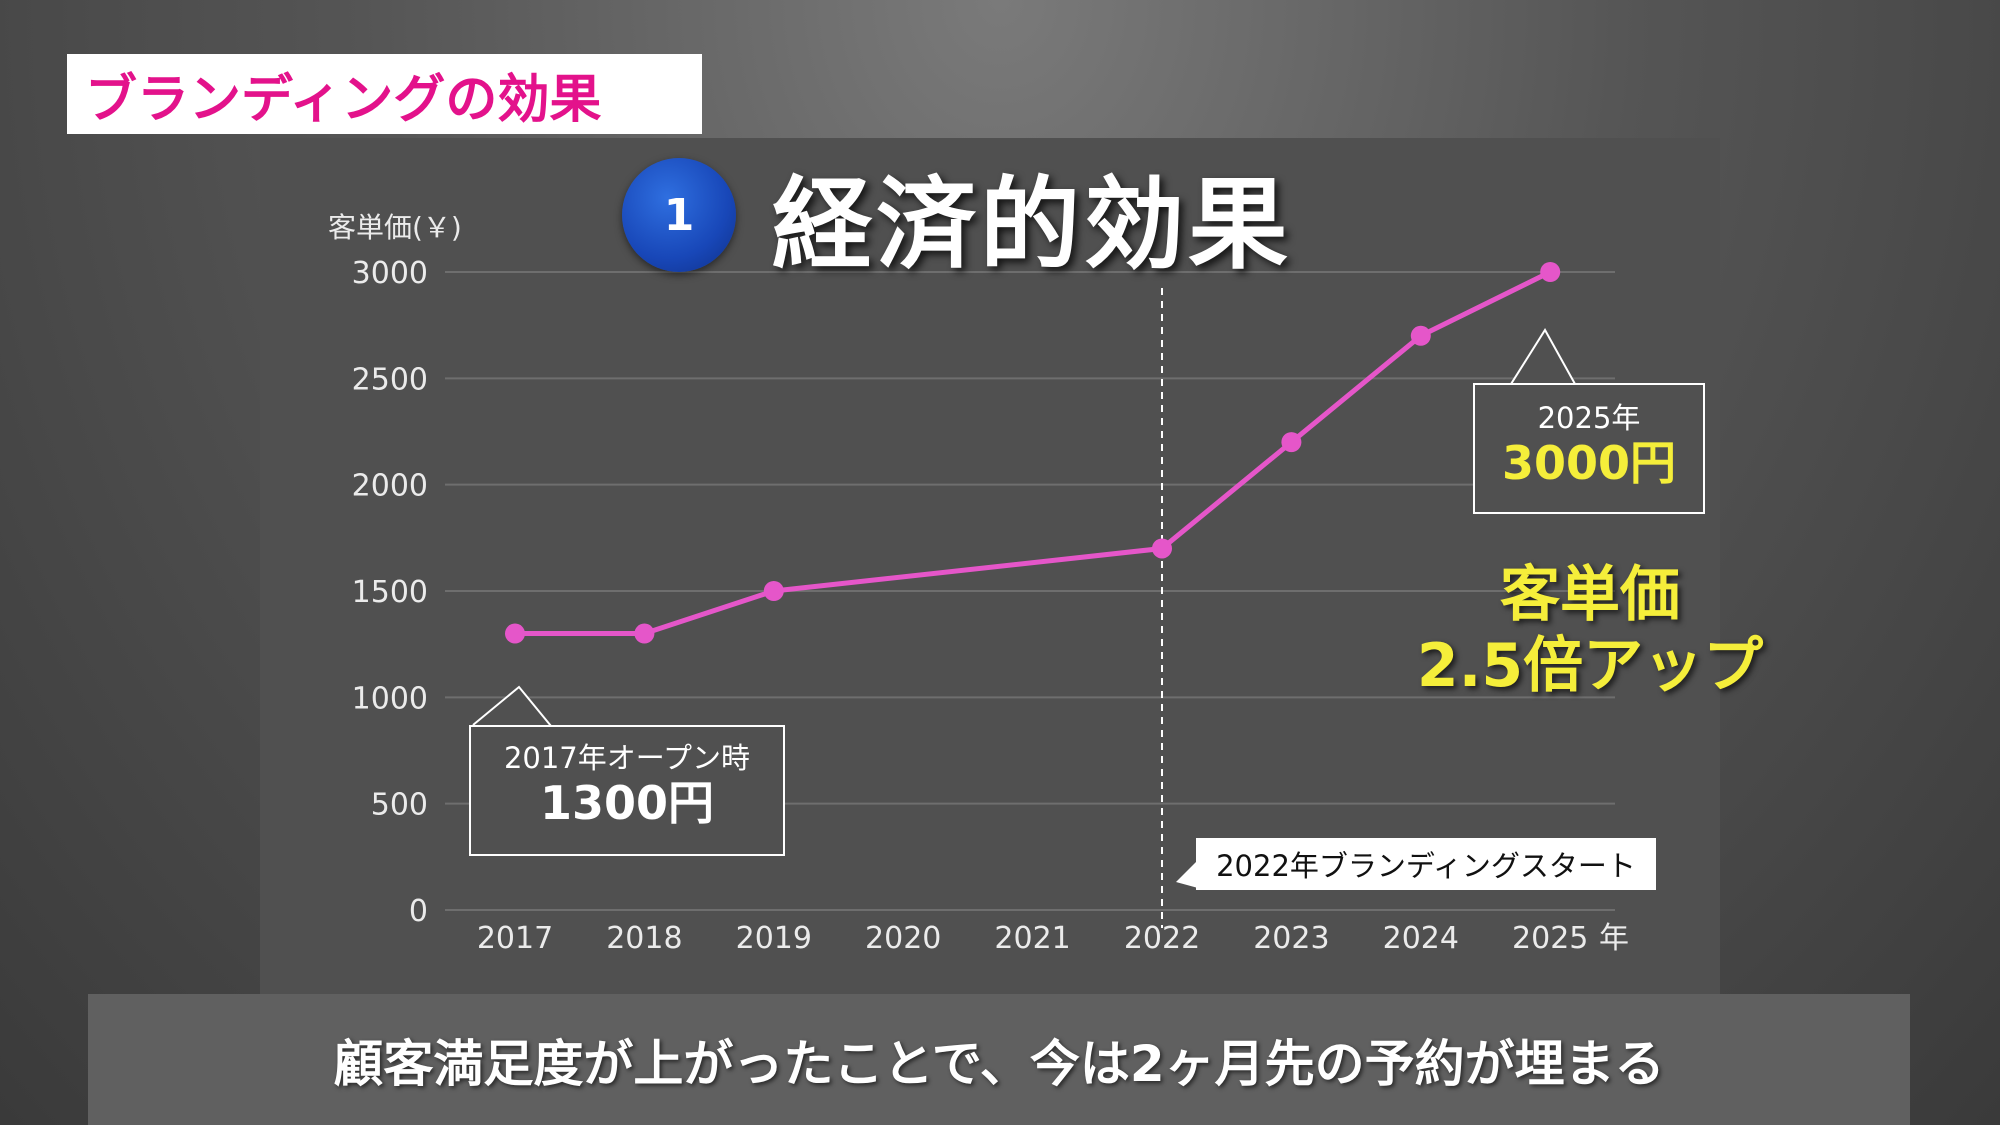 This screenshot has height=1125, width=2000. I want to click on y-tick-label: 2000, so click(390, 486).